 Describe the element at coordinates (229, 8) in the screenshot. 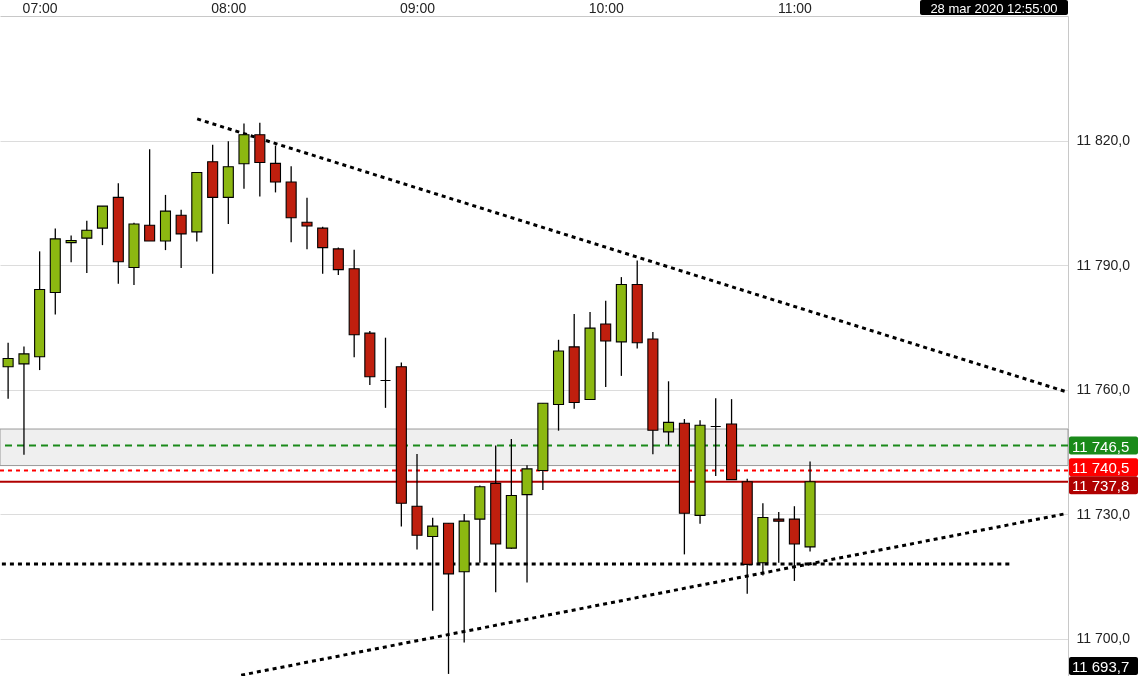

I see `x-tick-label: 08:00` at that location.